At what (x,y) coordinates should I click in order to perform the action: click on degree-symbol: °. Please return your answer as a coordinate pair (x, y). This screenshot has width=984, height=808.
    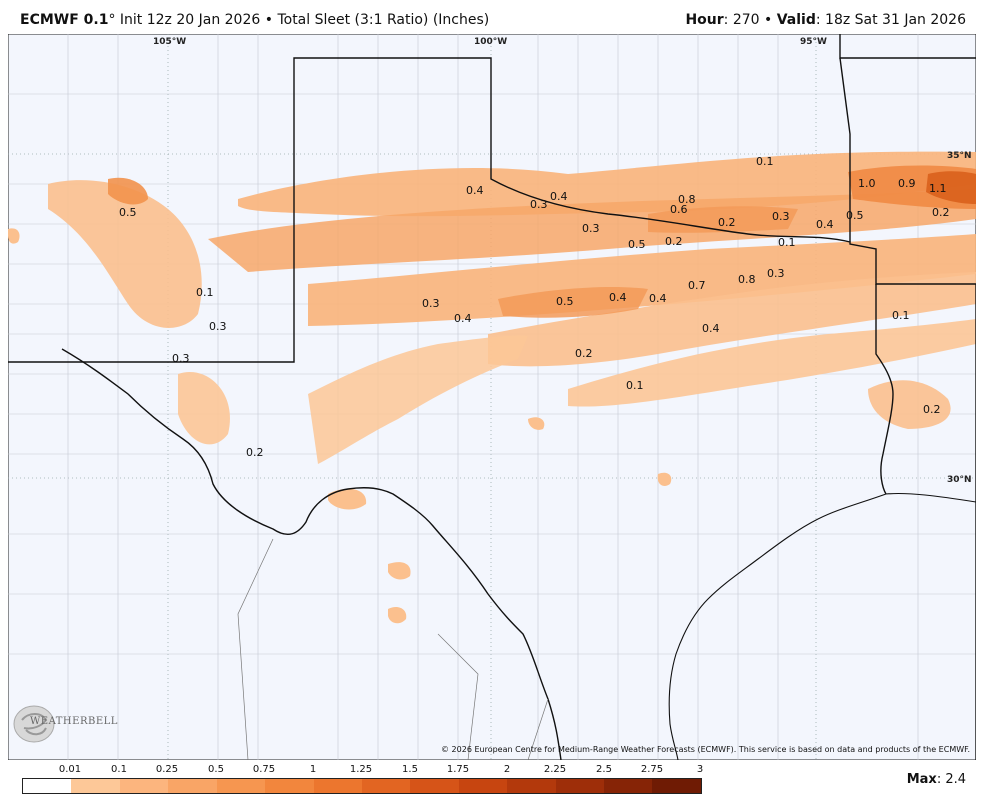
    Looking at the image, I should click on (112, 20).